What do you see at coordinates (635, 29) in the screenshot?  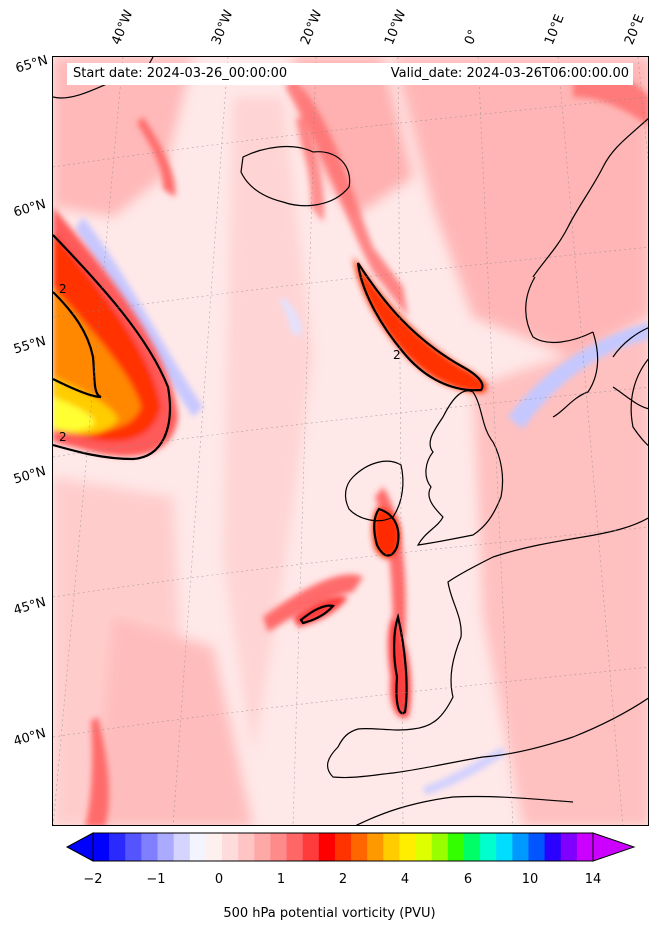 I see `lon-label-20e: 20°E` at bounding box center [635, 29].